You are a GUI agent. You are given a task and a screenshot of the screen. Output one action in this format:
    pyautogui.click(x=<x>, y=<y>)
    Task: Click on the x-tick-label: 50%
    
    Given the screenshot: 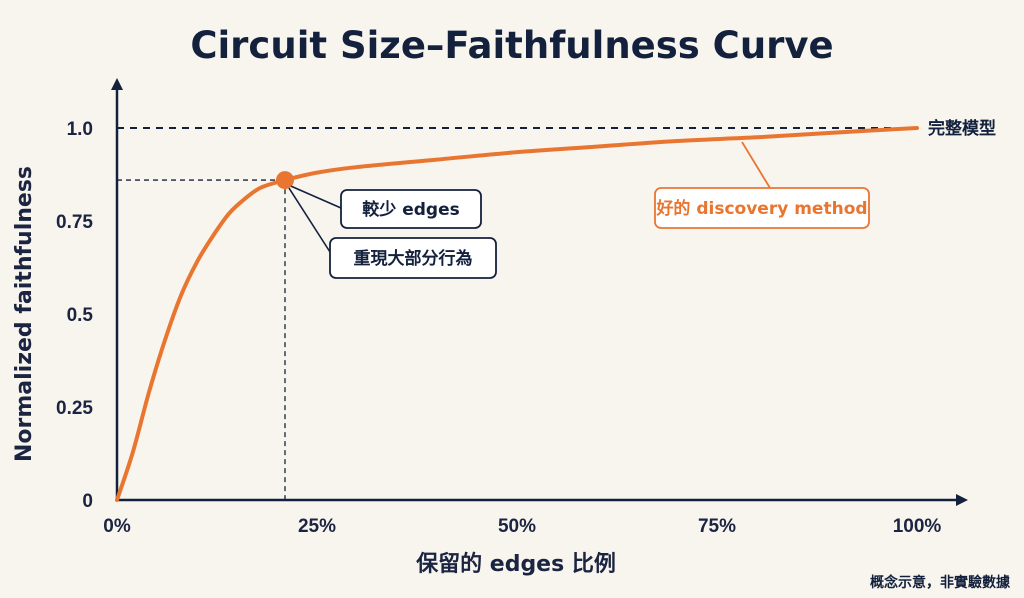 What is the action you would take?
    pyautogui.click(x=517, y=526)
    